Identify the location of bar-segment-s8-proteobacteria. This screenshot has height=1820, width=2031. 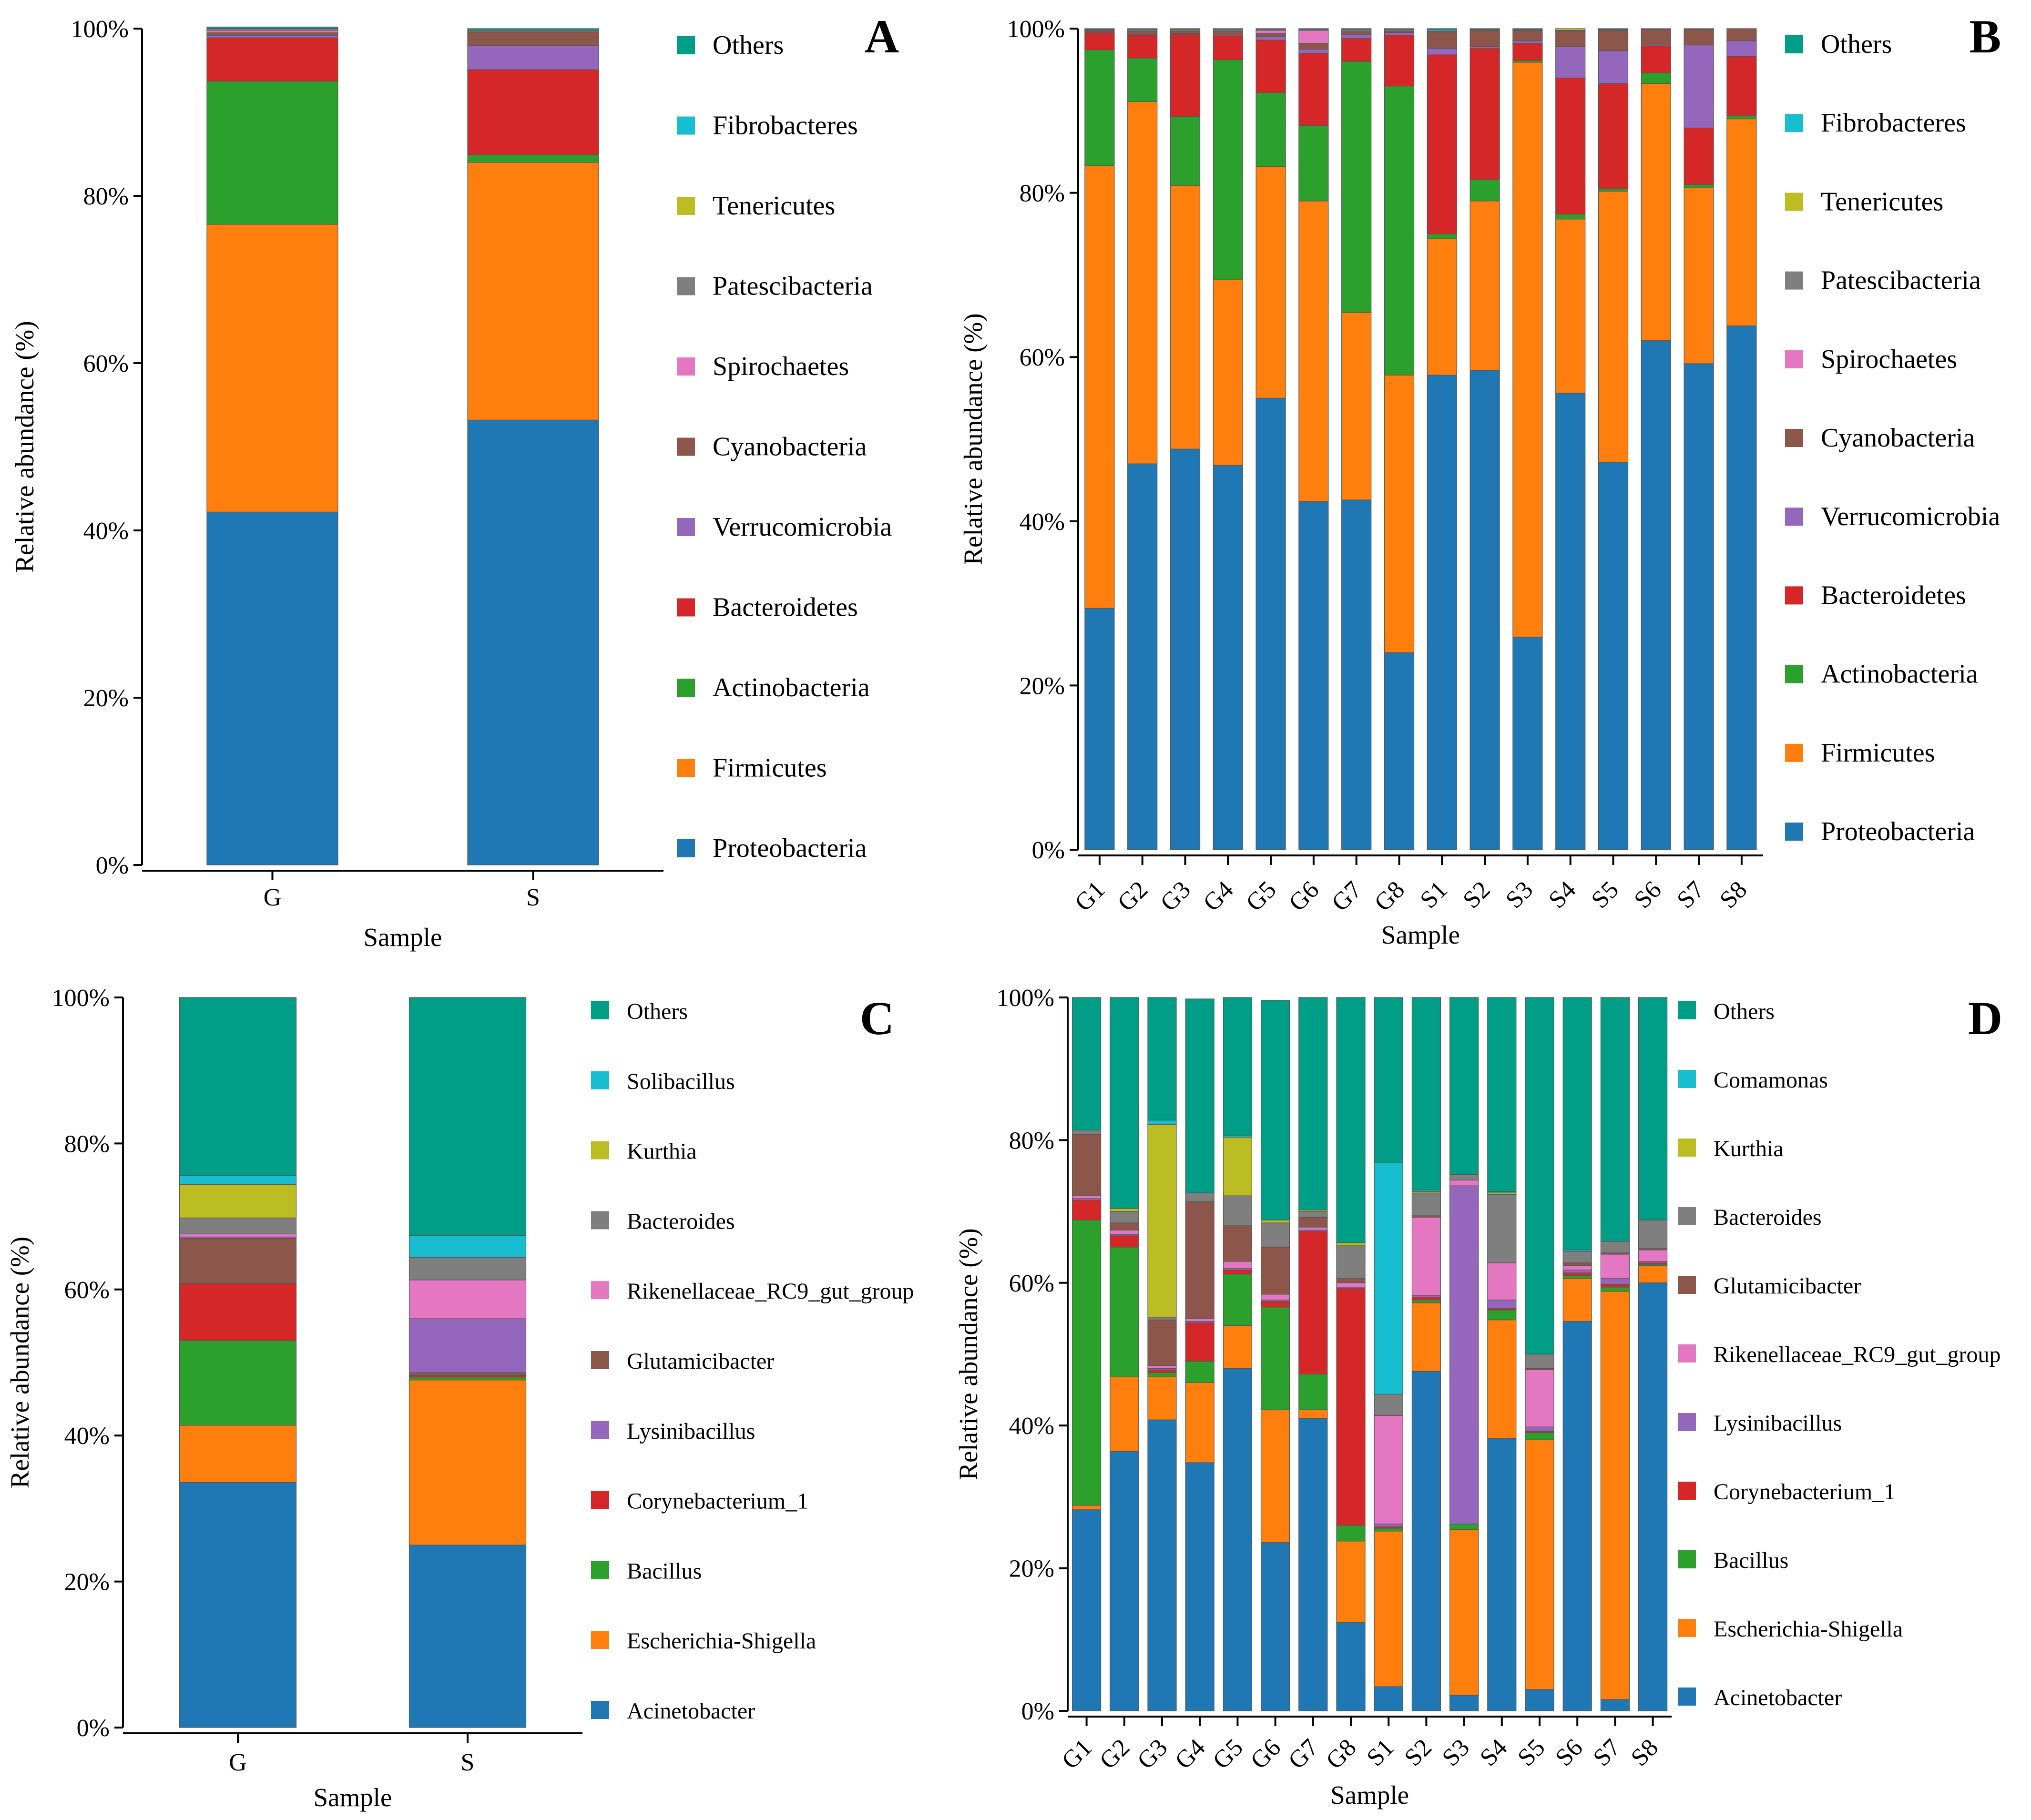
(1741, 587).